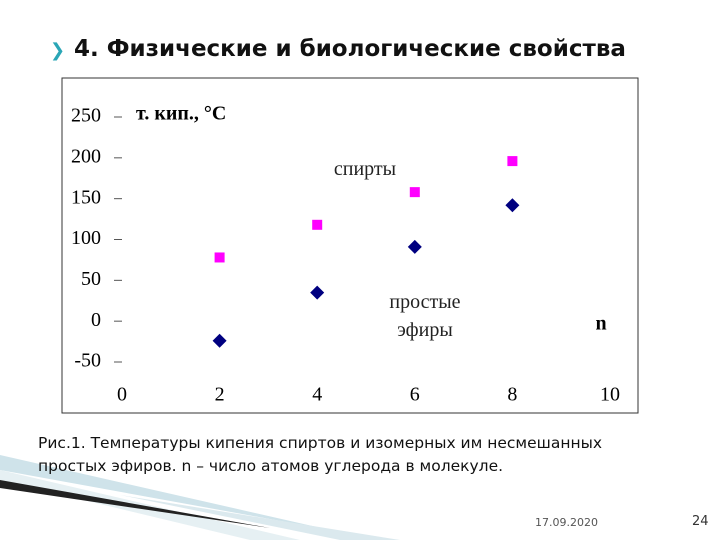 This screenshot has height=540, width=720. Describe the element at coordinates (86, 197) in the screenshot. I see `y-tick-label: 150` at that location.